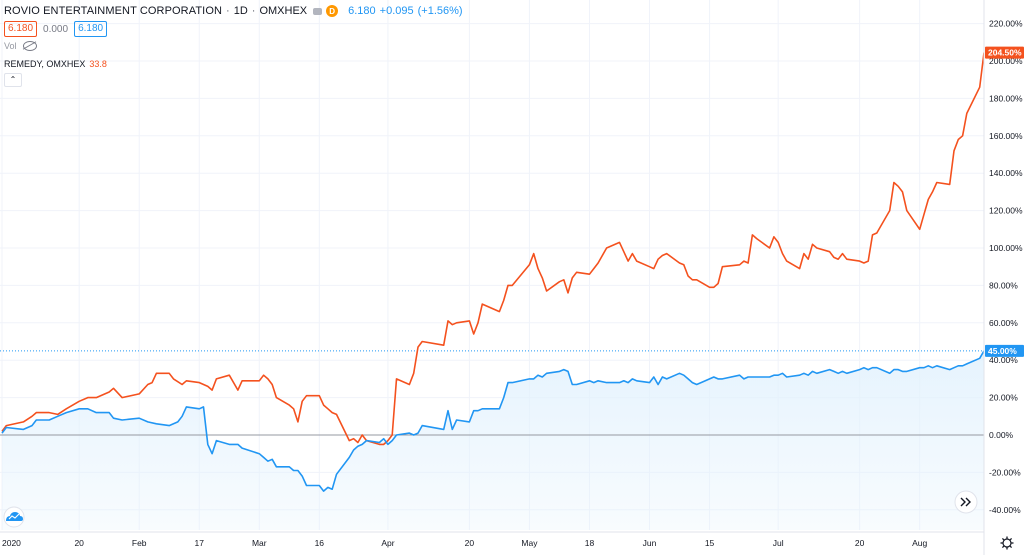 The height and width of the screenshot is (555, 1024). I want to click on gear-icon, so click(1007, 543).